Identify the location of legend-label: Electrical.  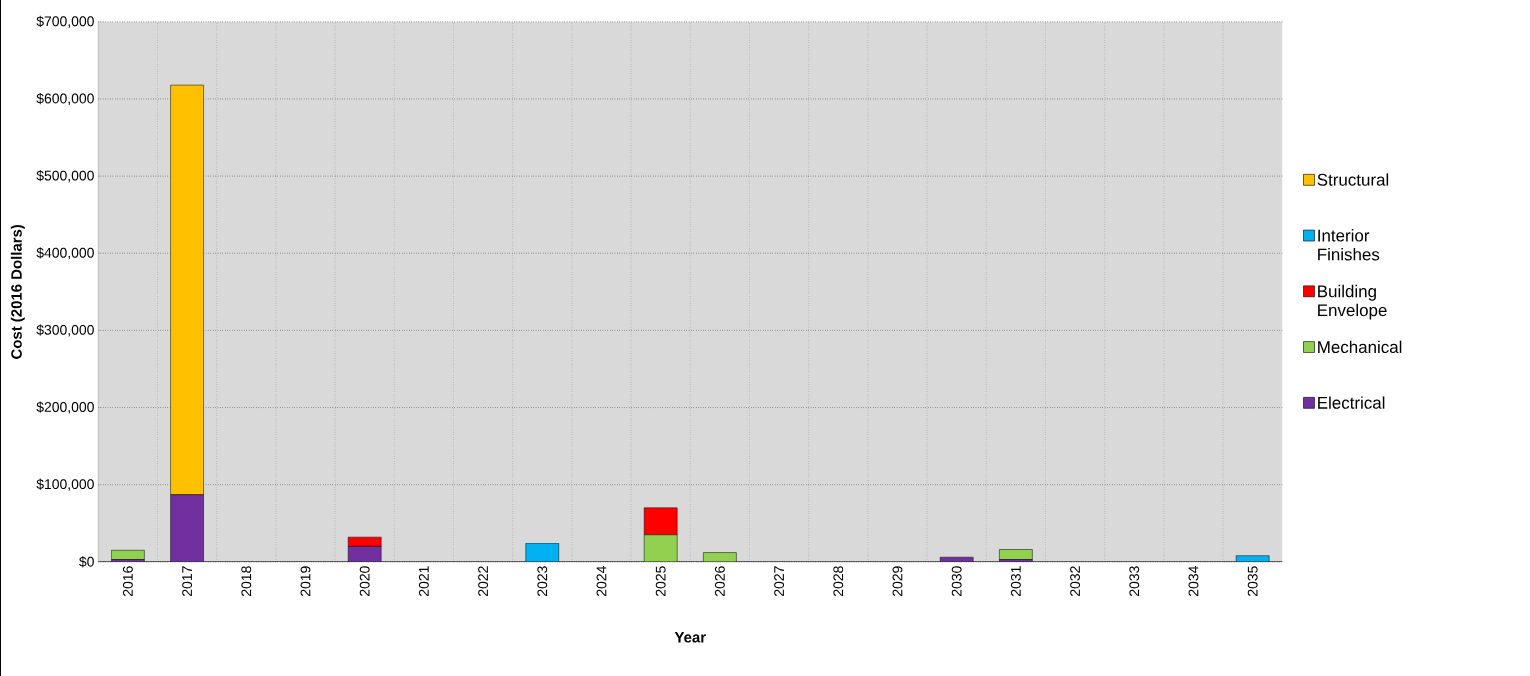
(1351, 402).